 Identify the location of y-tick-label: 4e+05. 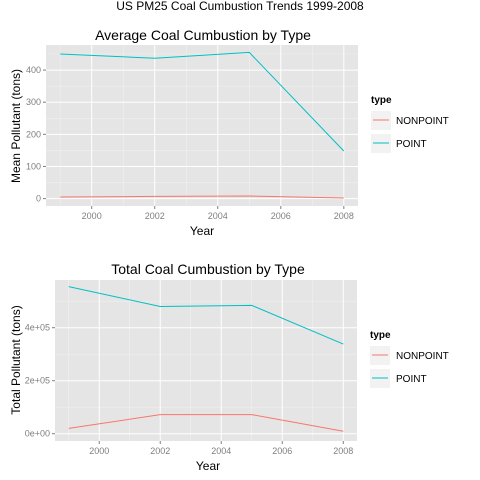
(37, 328).